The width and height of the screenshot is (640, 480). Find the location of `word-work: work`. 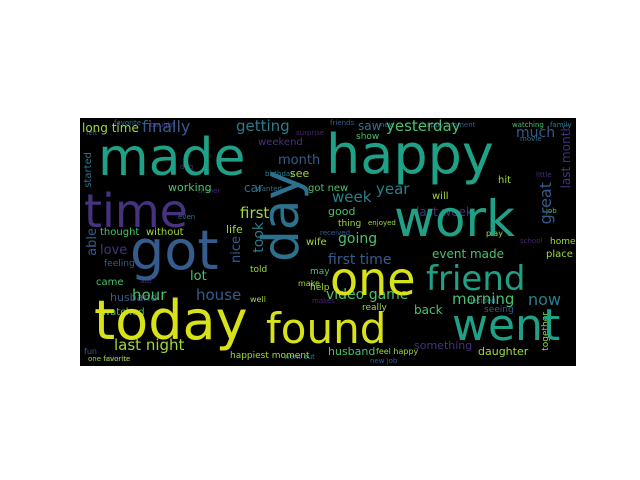

word-work: work is located at coordinates (454, 219).